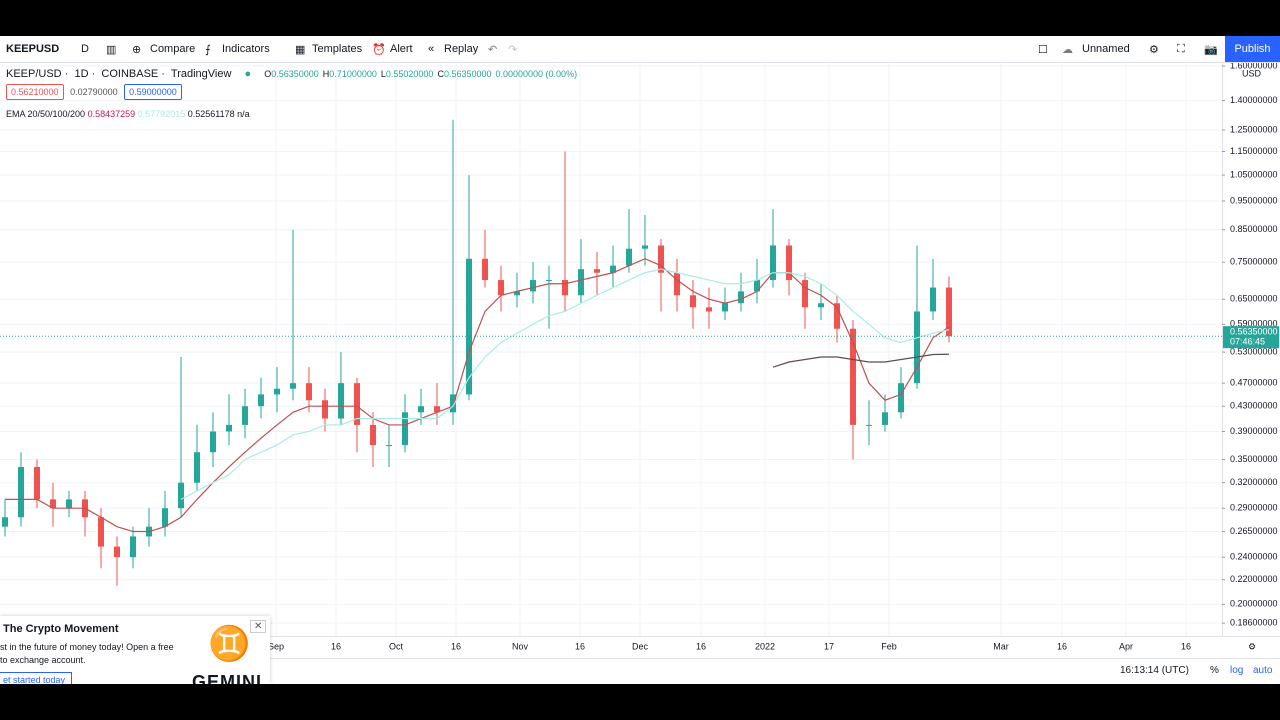 Image resolution: width=1280 pixels, height=720 pixels. Describe the element at coordinates (1126, 646) in the screenshot. I see `time-label: Apr` at that location.